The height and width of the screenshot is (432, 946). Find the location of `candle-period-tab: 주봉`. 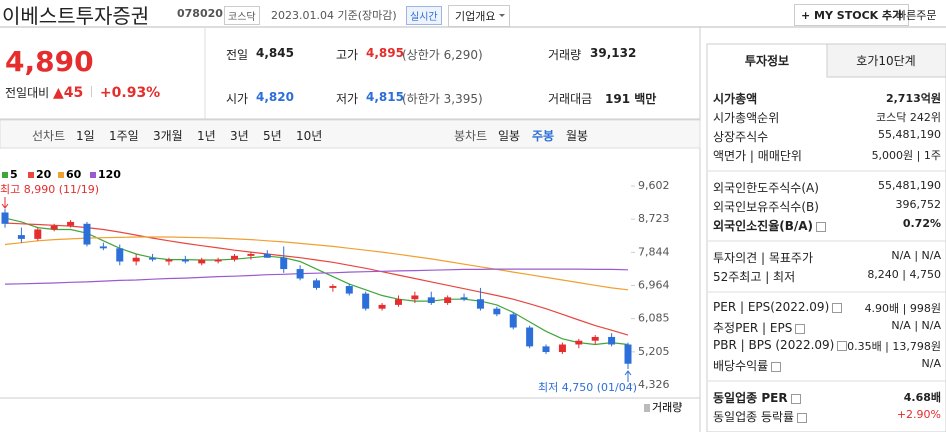

candle-period-tab: 주봉 is located at coordinates (543, 136).